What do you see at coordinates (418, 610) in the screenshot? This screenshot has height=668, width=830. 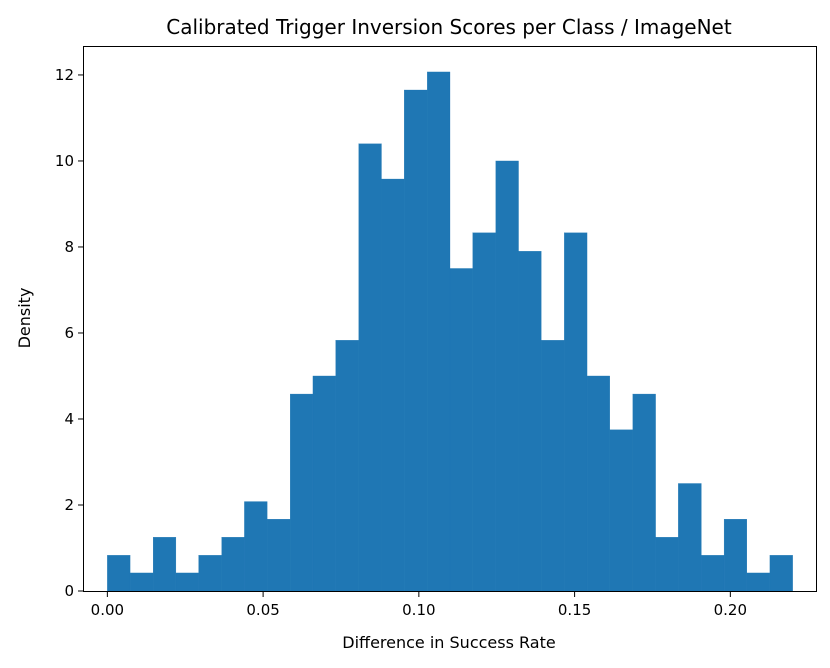 I see `x-tick-label: 0.10` at bounding box center [418, 610].